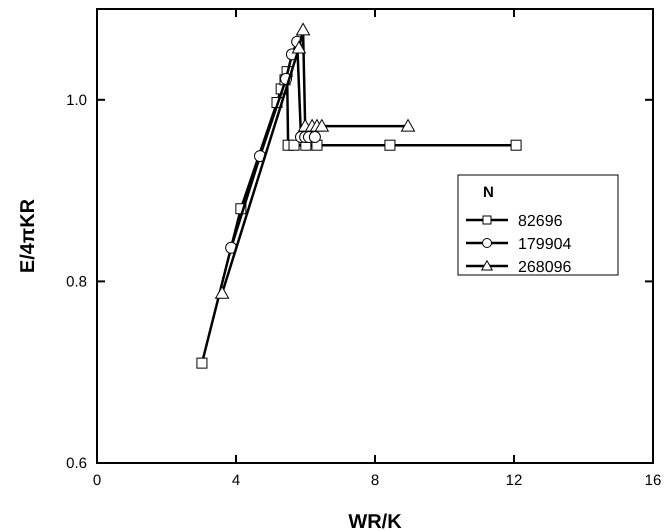 The width and height of the screenshot is (669, 531). What do you see at coordinates (653, 480) in the screenshot?
I see `x-tick-label: 16` at bounding box center [653, 480].